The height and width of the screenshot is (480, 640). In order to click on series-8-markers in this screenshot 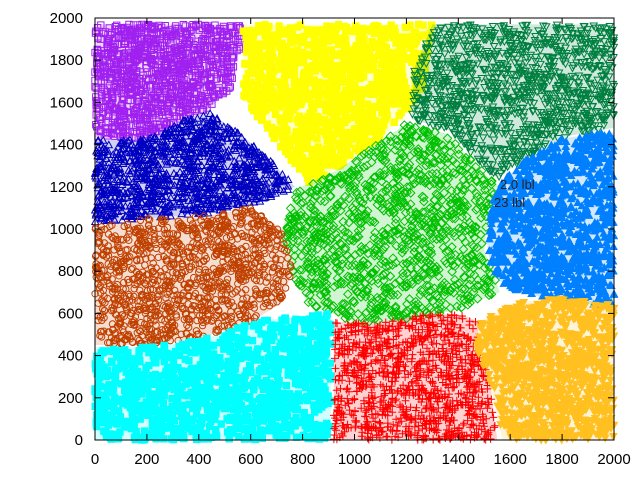, I will do `click(213, 377)`.